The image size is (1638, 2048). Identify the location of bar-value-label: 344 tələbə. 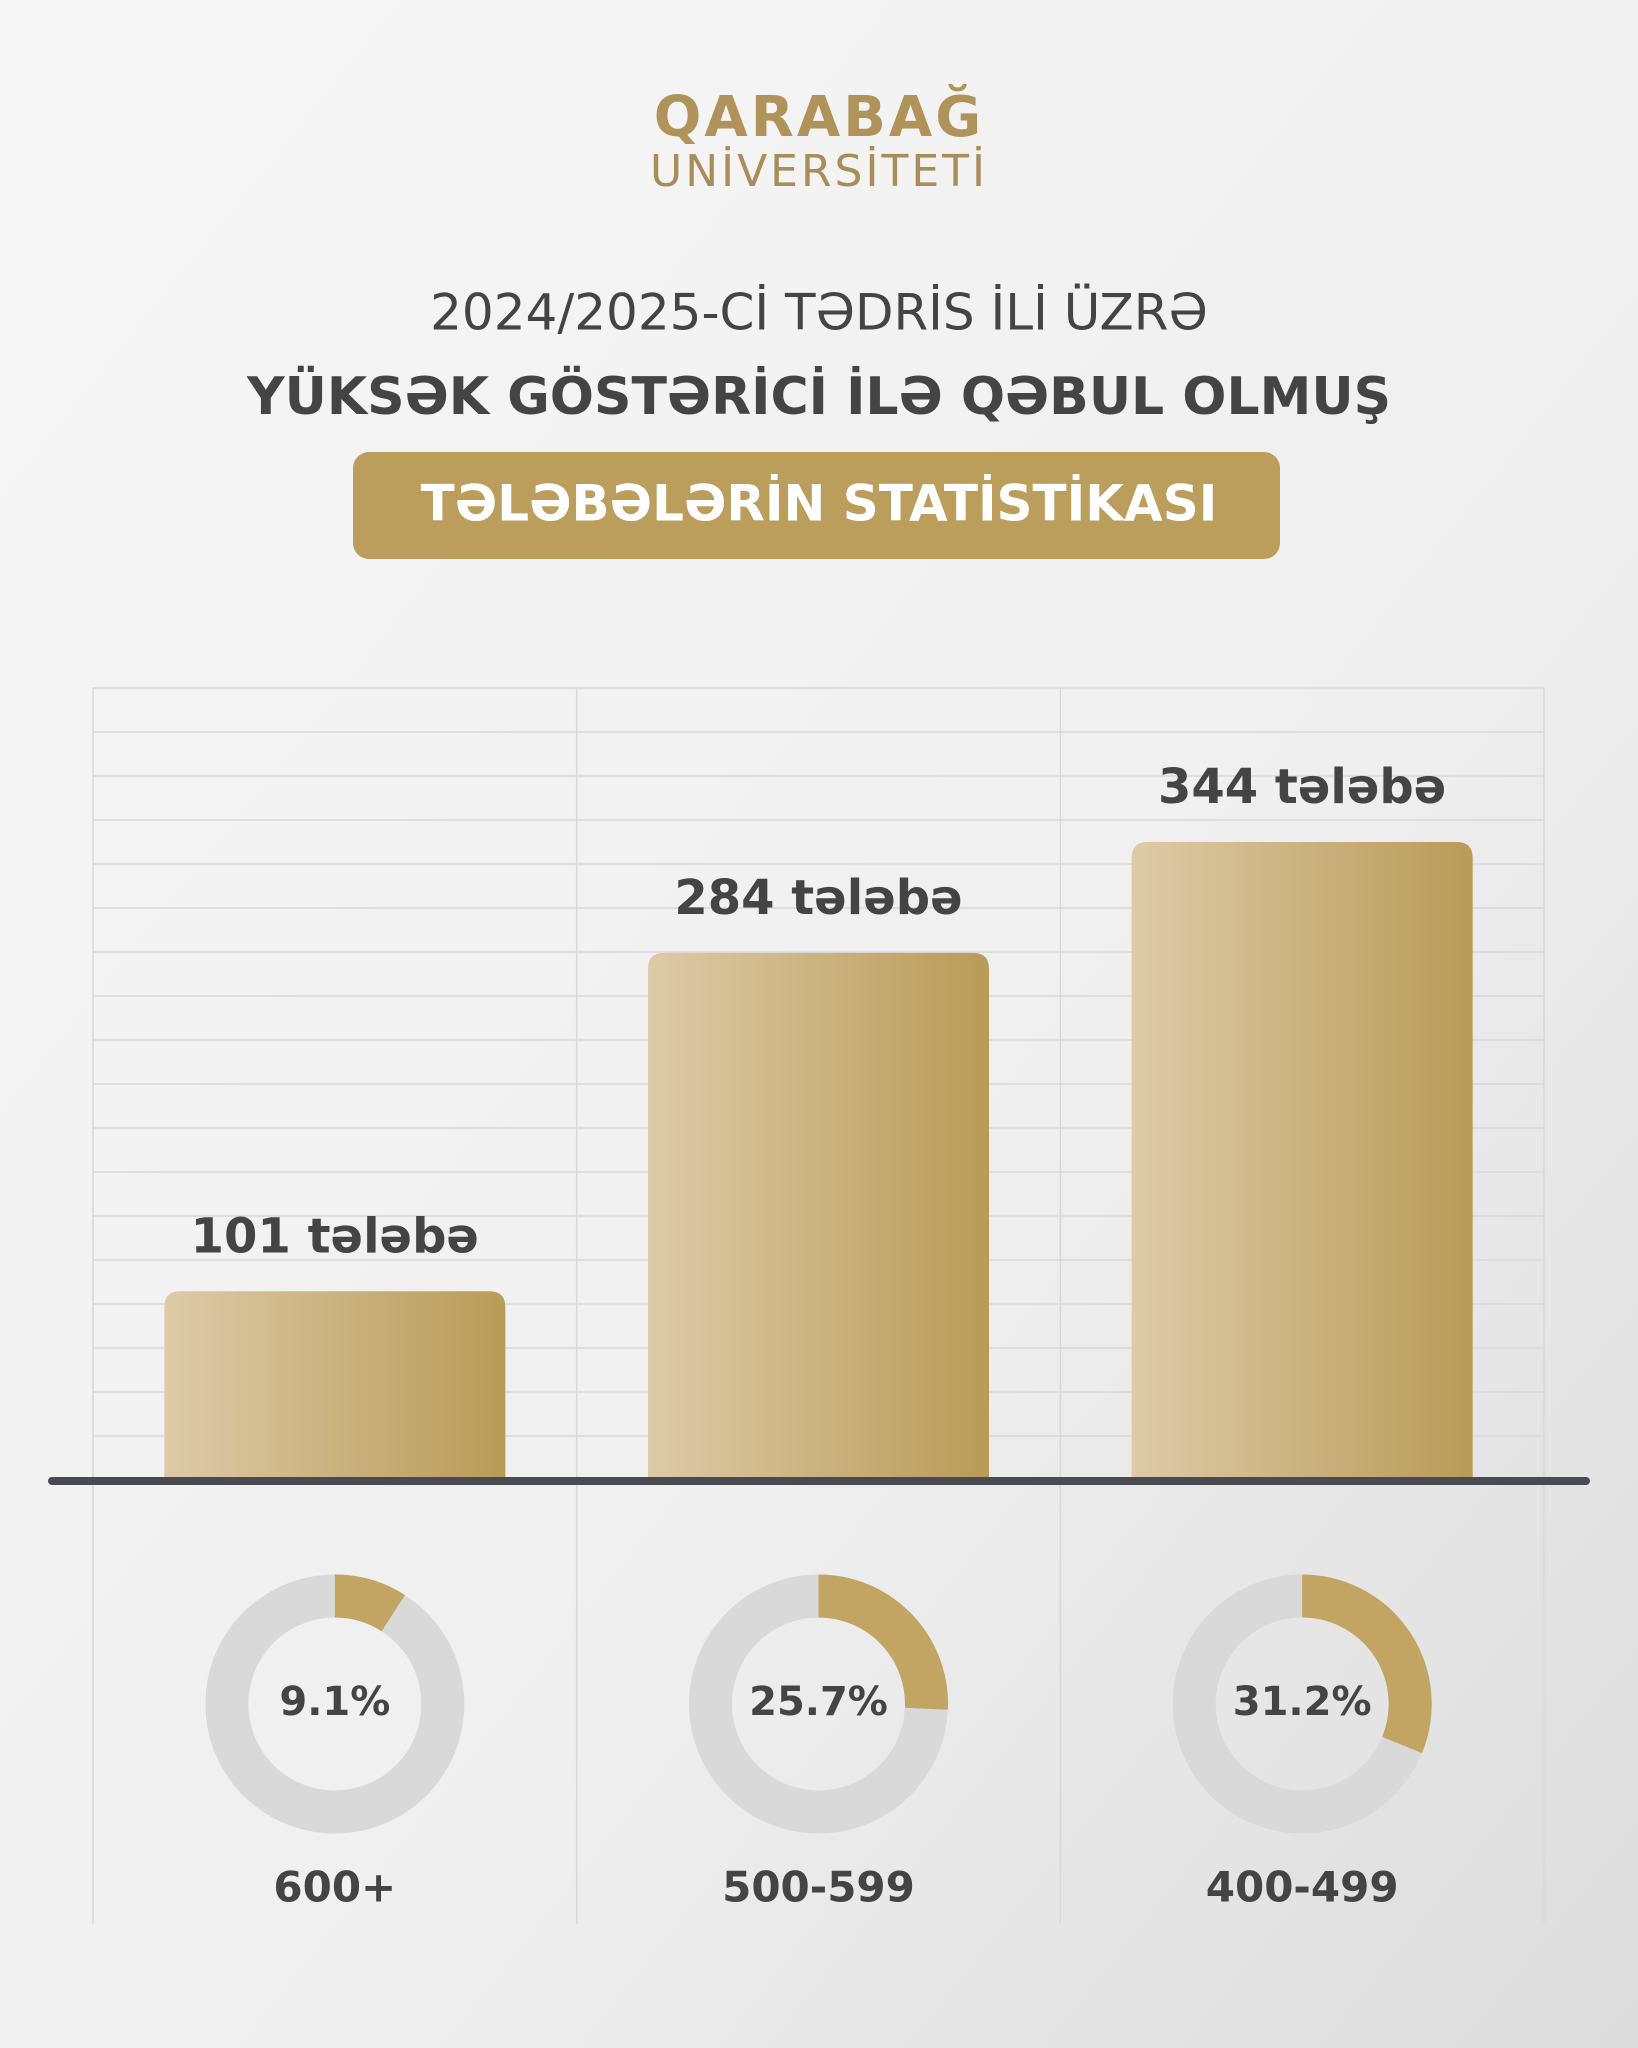
(1302, 787).